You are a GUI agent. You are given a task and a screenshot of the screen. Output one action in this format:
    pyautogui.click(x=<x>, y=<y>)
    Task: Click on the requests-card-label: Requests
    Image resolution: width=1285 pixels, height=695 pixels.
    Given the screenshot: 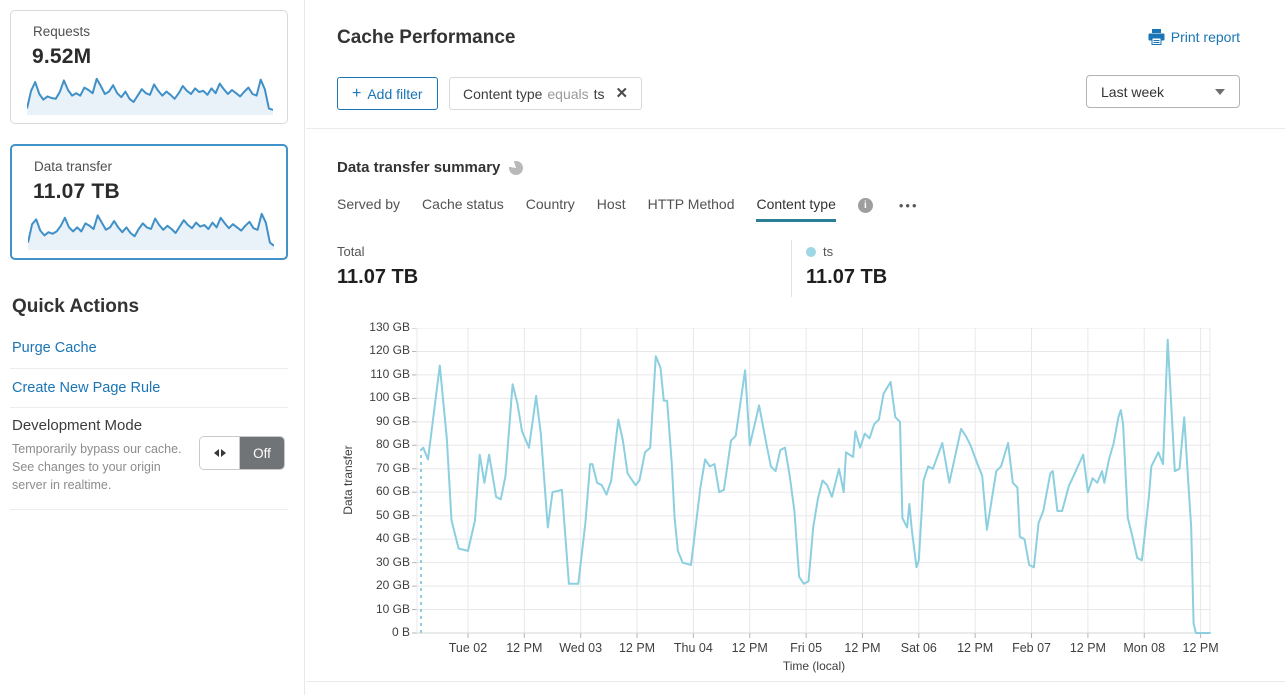 What is the action you would take?
    pyautogui.click(x=62, y=31)
    